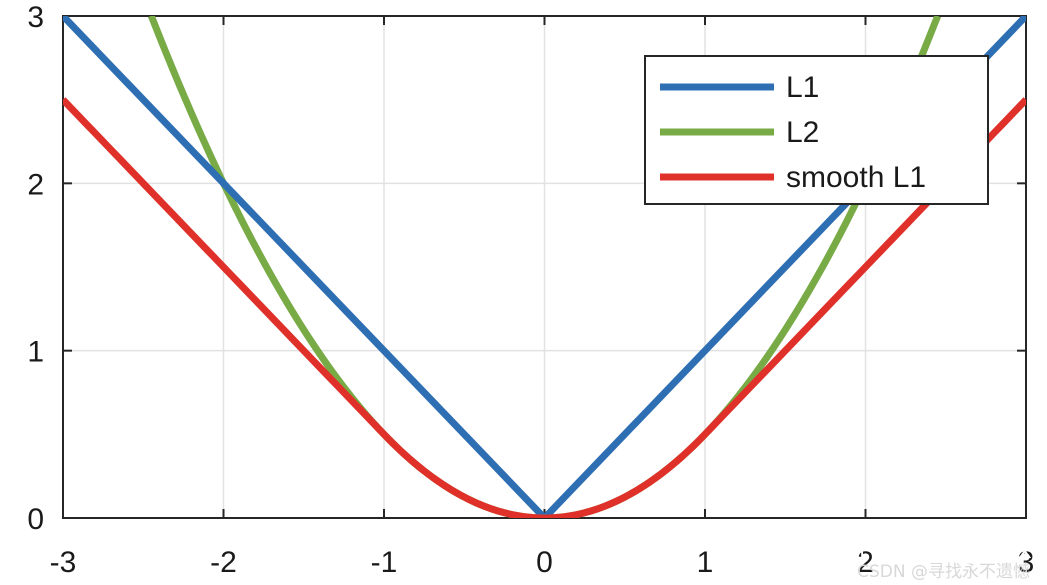 This screenshot has height=585, width=1047. Describe the element at coordinates (35, 17) in the screenshot. I see `y-tick-label-3: 3` at that location.